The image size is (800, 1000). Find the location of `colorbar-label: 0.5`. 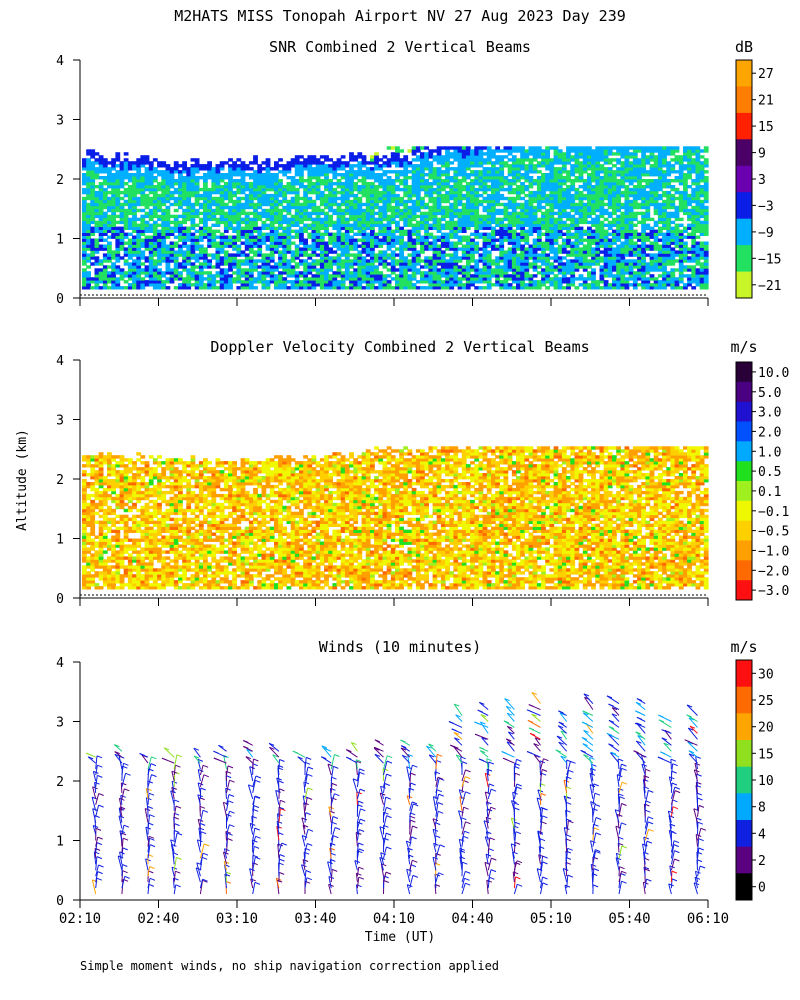

colorbar-label: 0.5 is located at coordinates (769, 472).